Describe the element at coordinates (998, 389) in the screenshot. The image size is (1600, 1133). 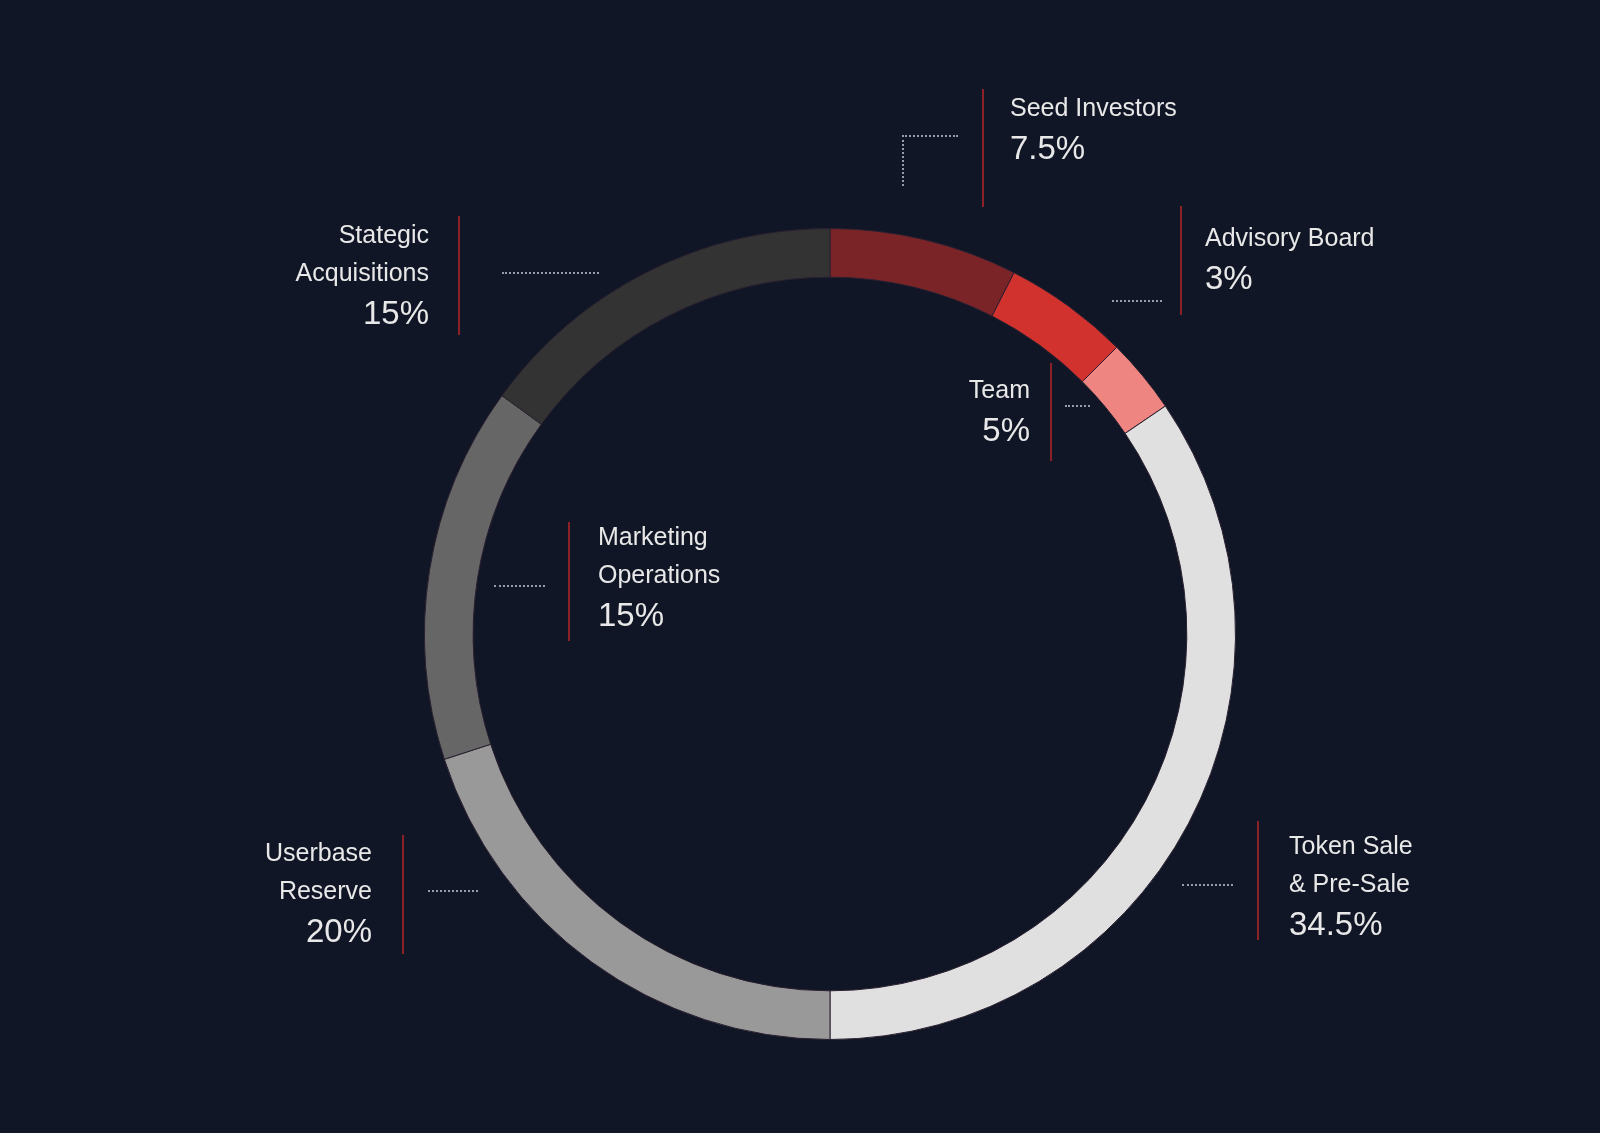
I see `slice-label: Team` at that location.